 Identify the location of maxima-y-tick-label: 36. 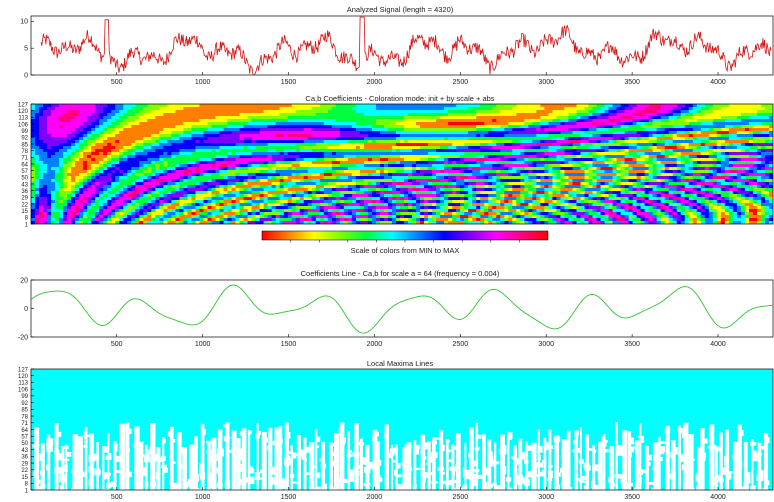
(24, 458).